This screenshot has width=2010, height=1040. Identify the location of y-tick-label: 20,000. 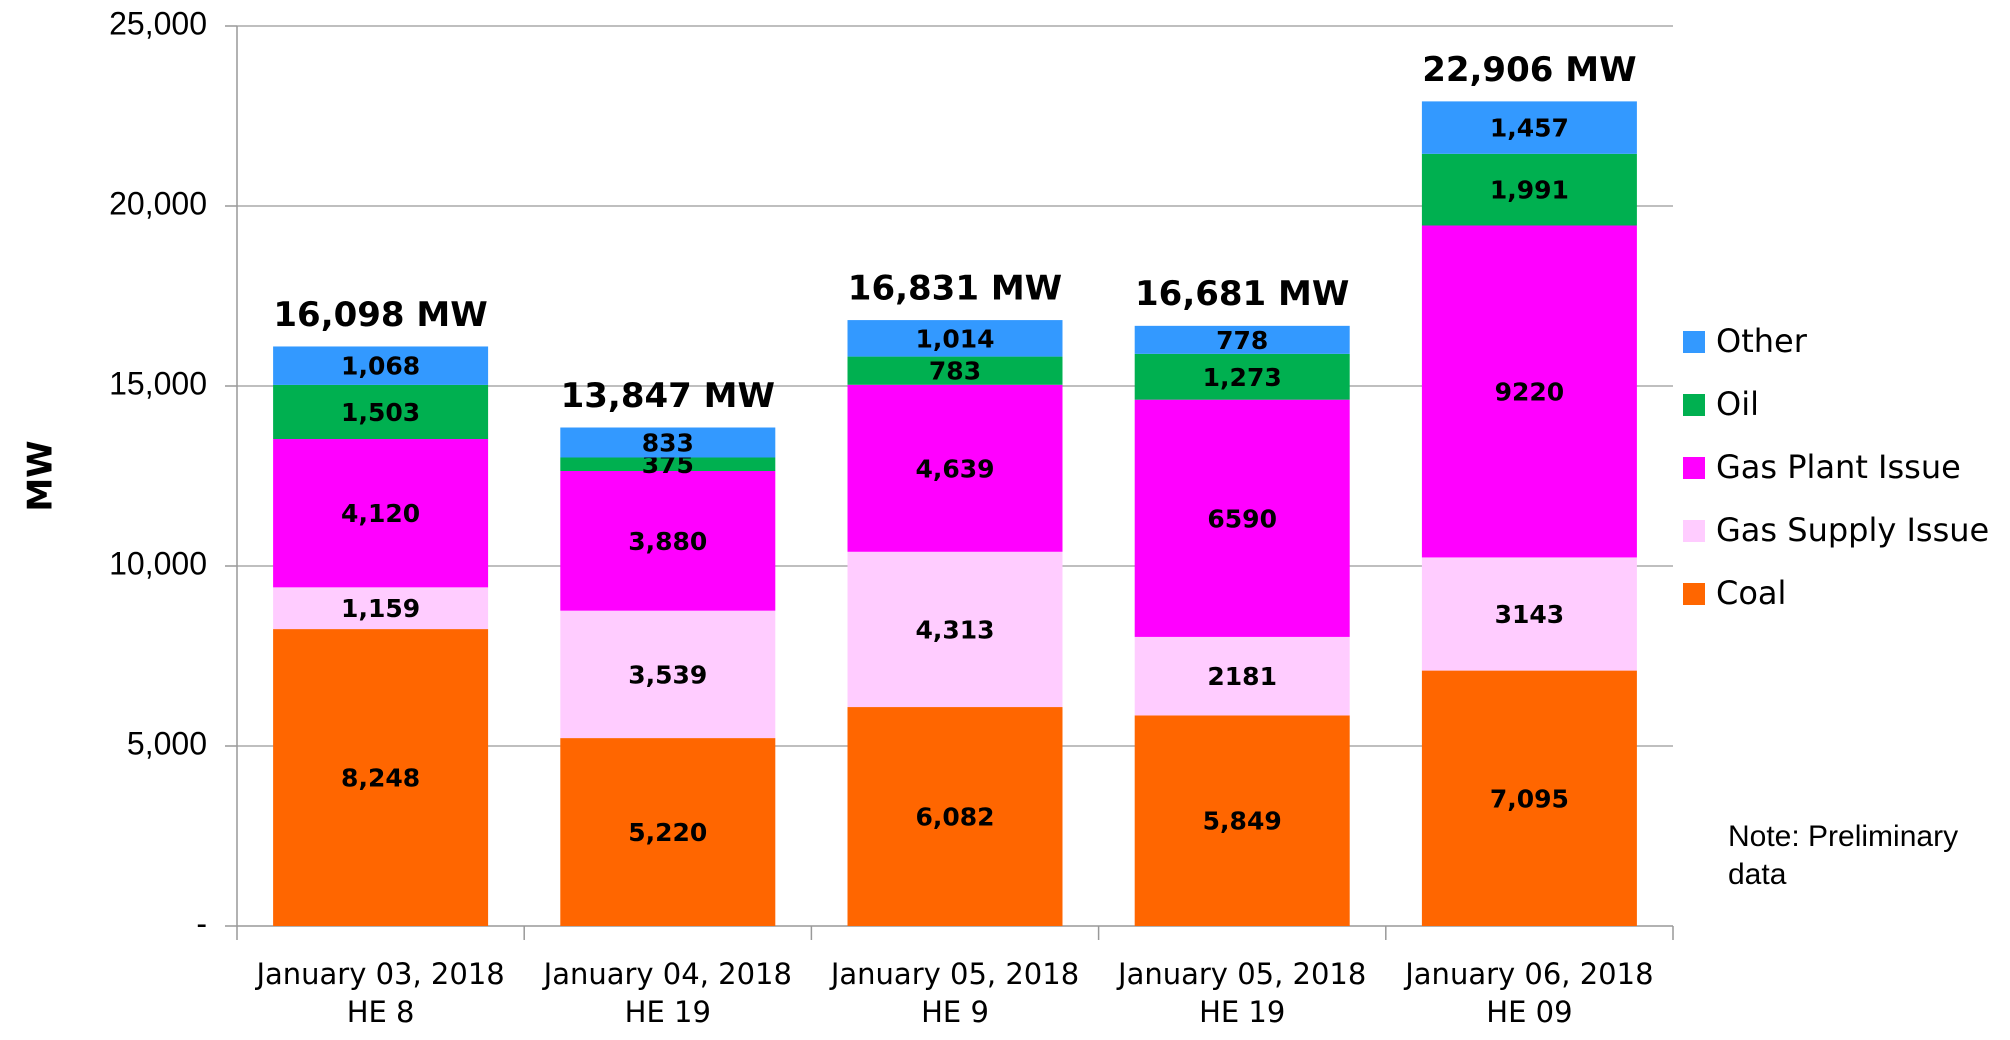
(158, 203).